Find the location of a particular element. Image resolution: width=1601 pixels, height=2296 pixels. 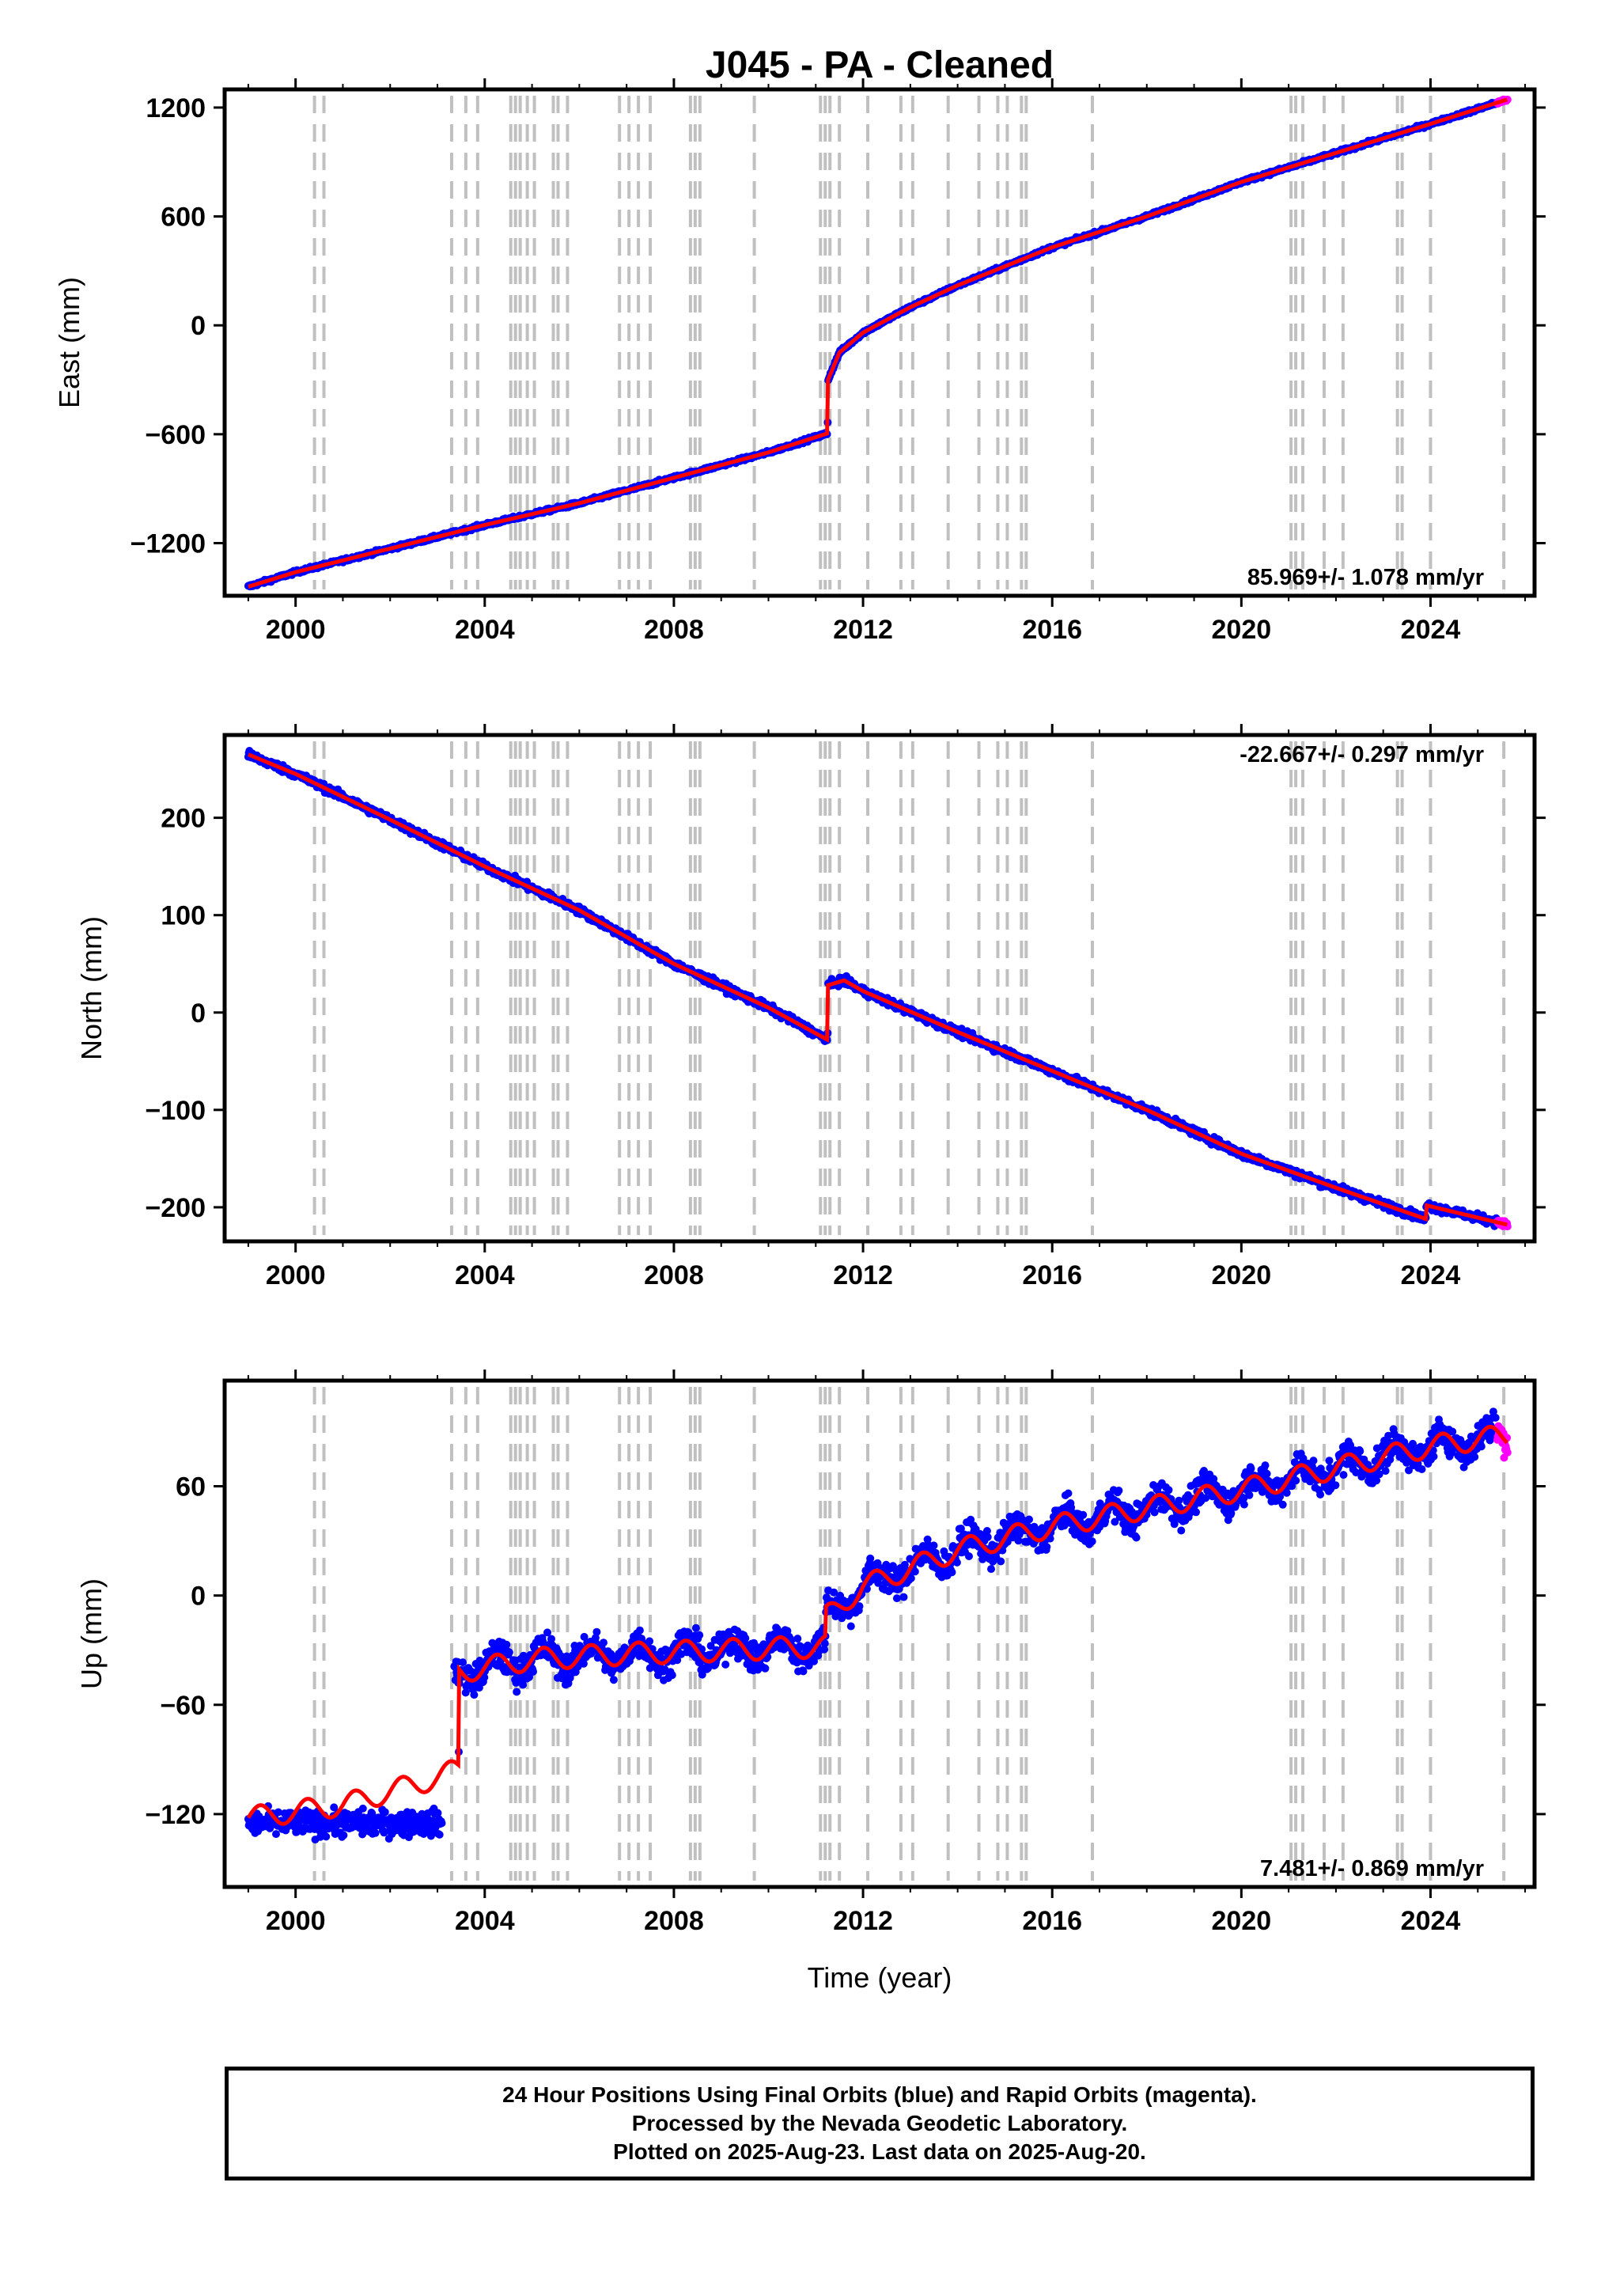

y-tick-label: 200 is located at coordinates (183, 819).